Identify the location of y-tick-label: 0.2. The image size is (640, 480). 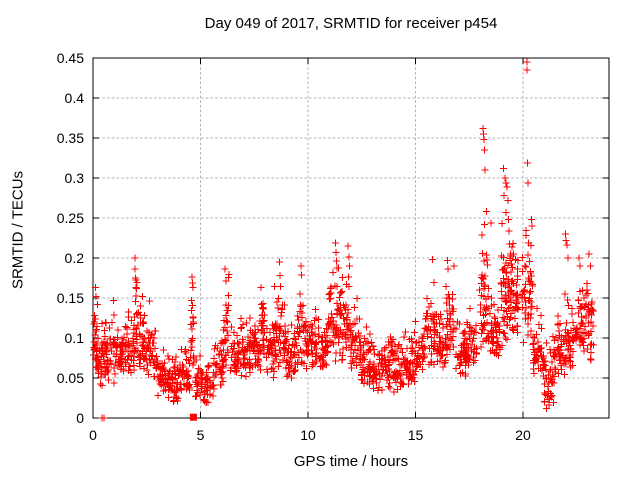
(75, 258).